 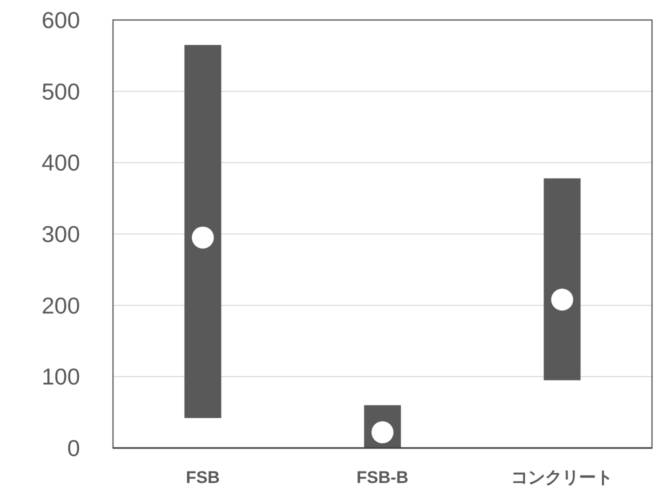 I want to click on y-tick-label: 200, so click(x=61, y=305).